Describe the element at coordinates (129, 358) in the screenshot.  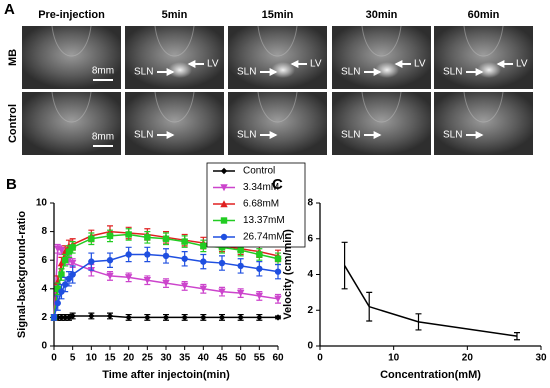
I see `x-tick-label: 20` at that location.